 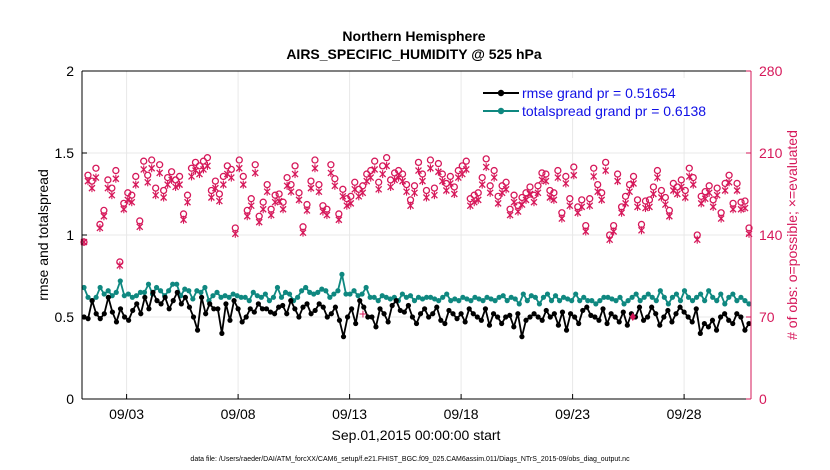 What do you see at coordinates (572, 414) in the screenshot?
I see `x-tick-label: 09/23` at bounding box center [572, 414].